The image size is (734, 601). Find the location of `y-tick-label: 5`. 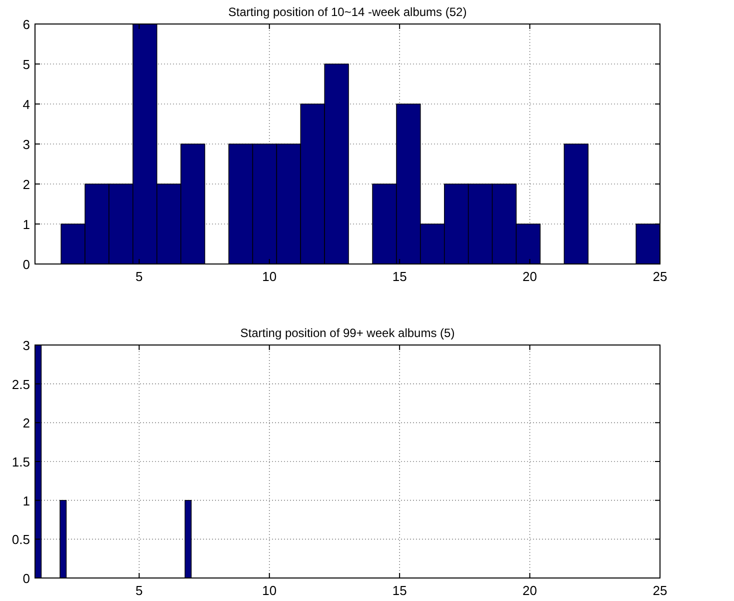

y-tick-label: 5 is located at coordinates (26, 64).